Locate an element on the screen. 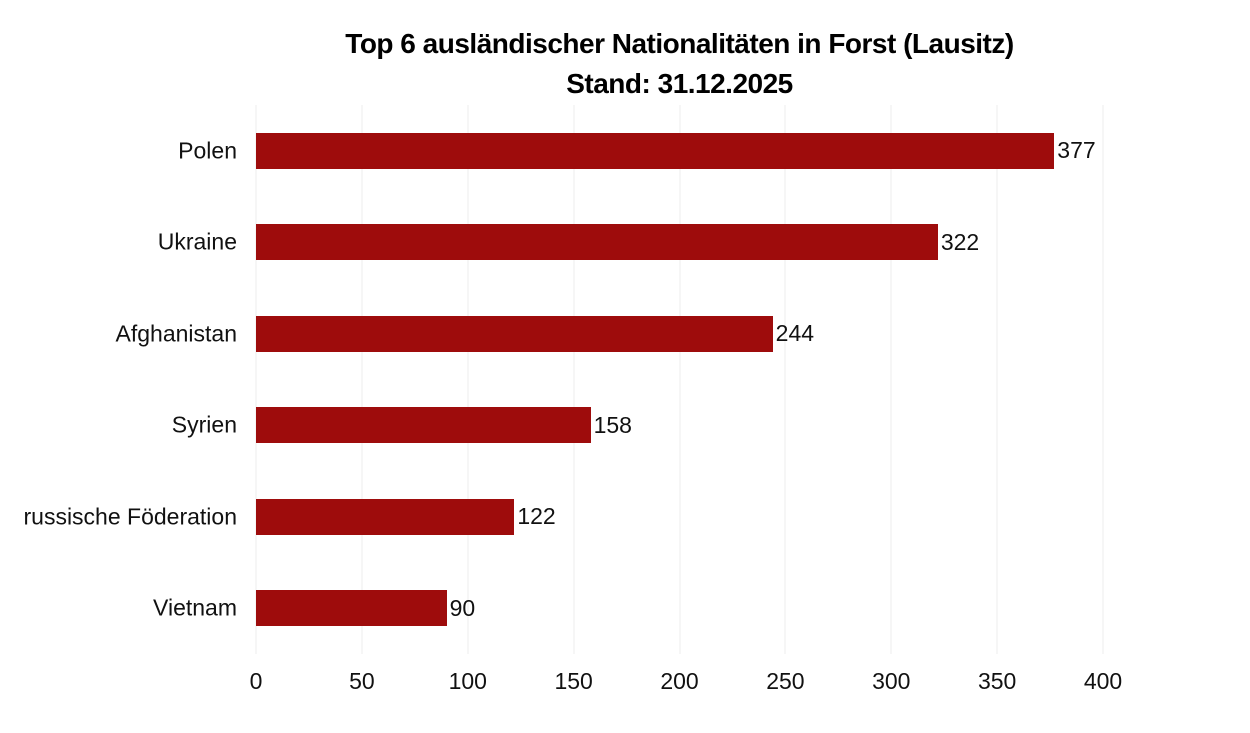 The height and width of the screenshot is (733, 1250). x-tick-label: 400 is located at coordinates (1103, 681).